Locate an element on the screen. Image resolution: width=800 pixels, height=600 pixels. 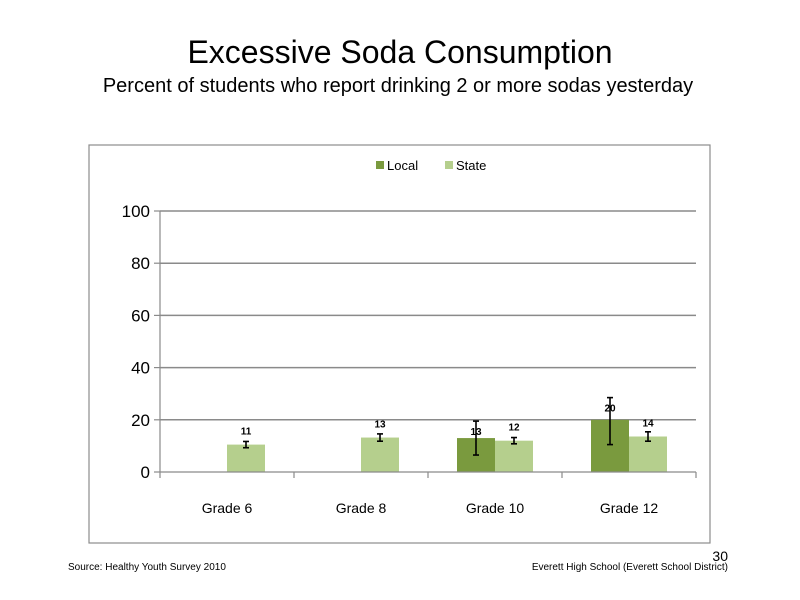
y-tick-label-80: 80 is located at coordinates (140, 263).